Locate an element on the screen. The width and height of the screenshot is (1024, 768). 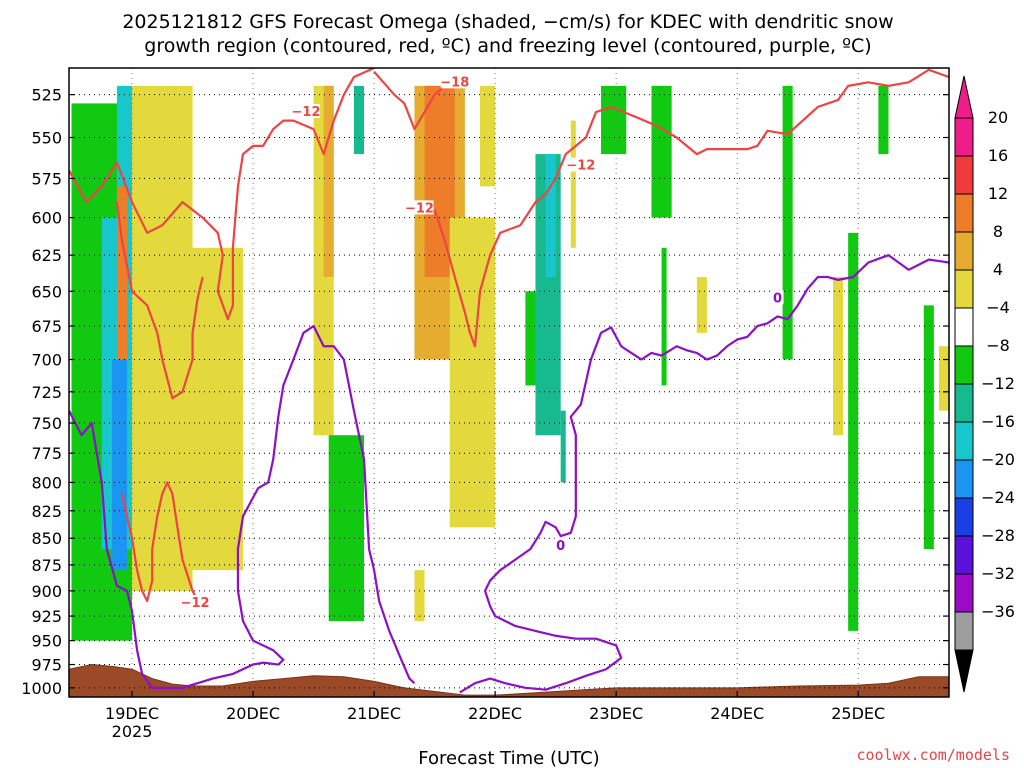
freezing-level-label: 0 is located at coordinates (560, 546).